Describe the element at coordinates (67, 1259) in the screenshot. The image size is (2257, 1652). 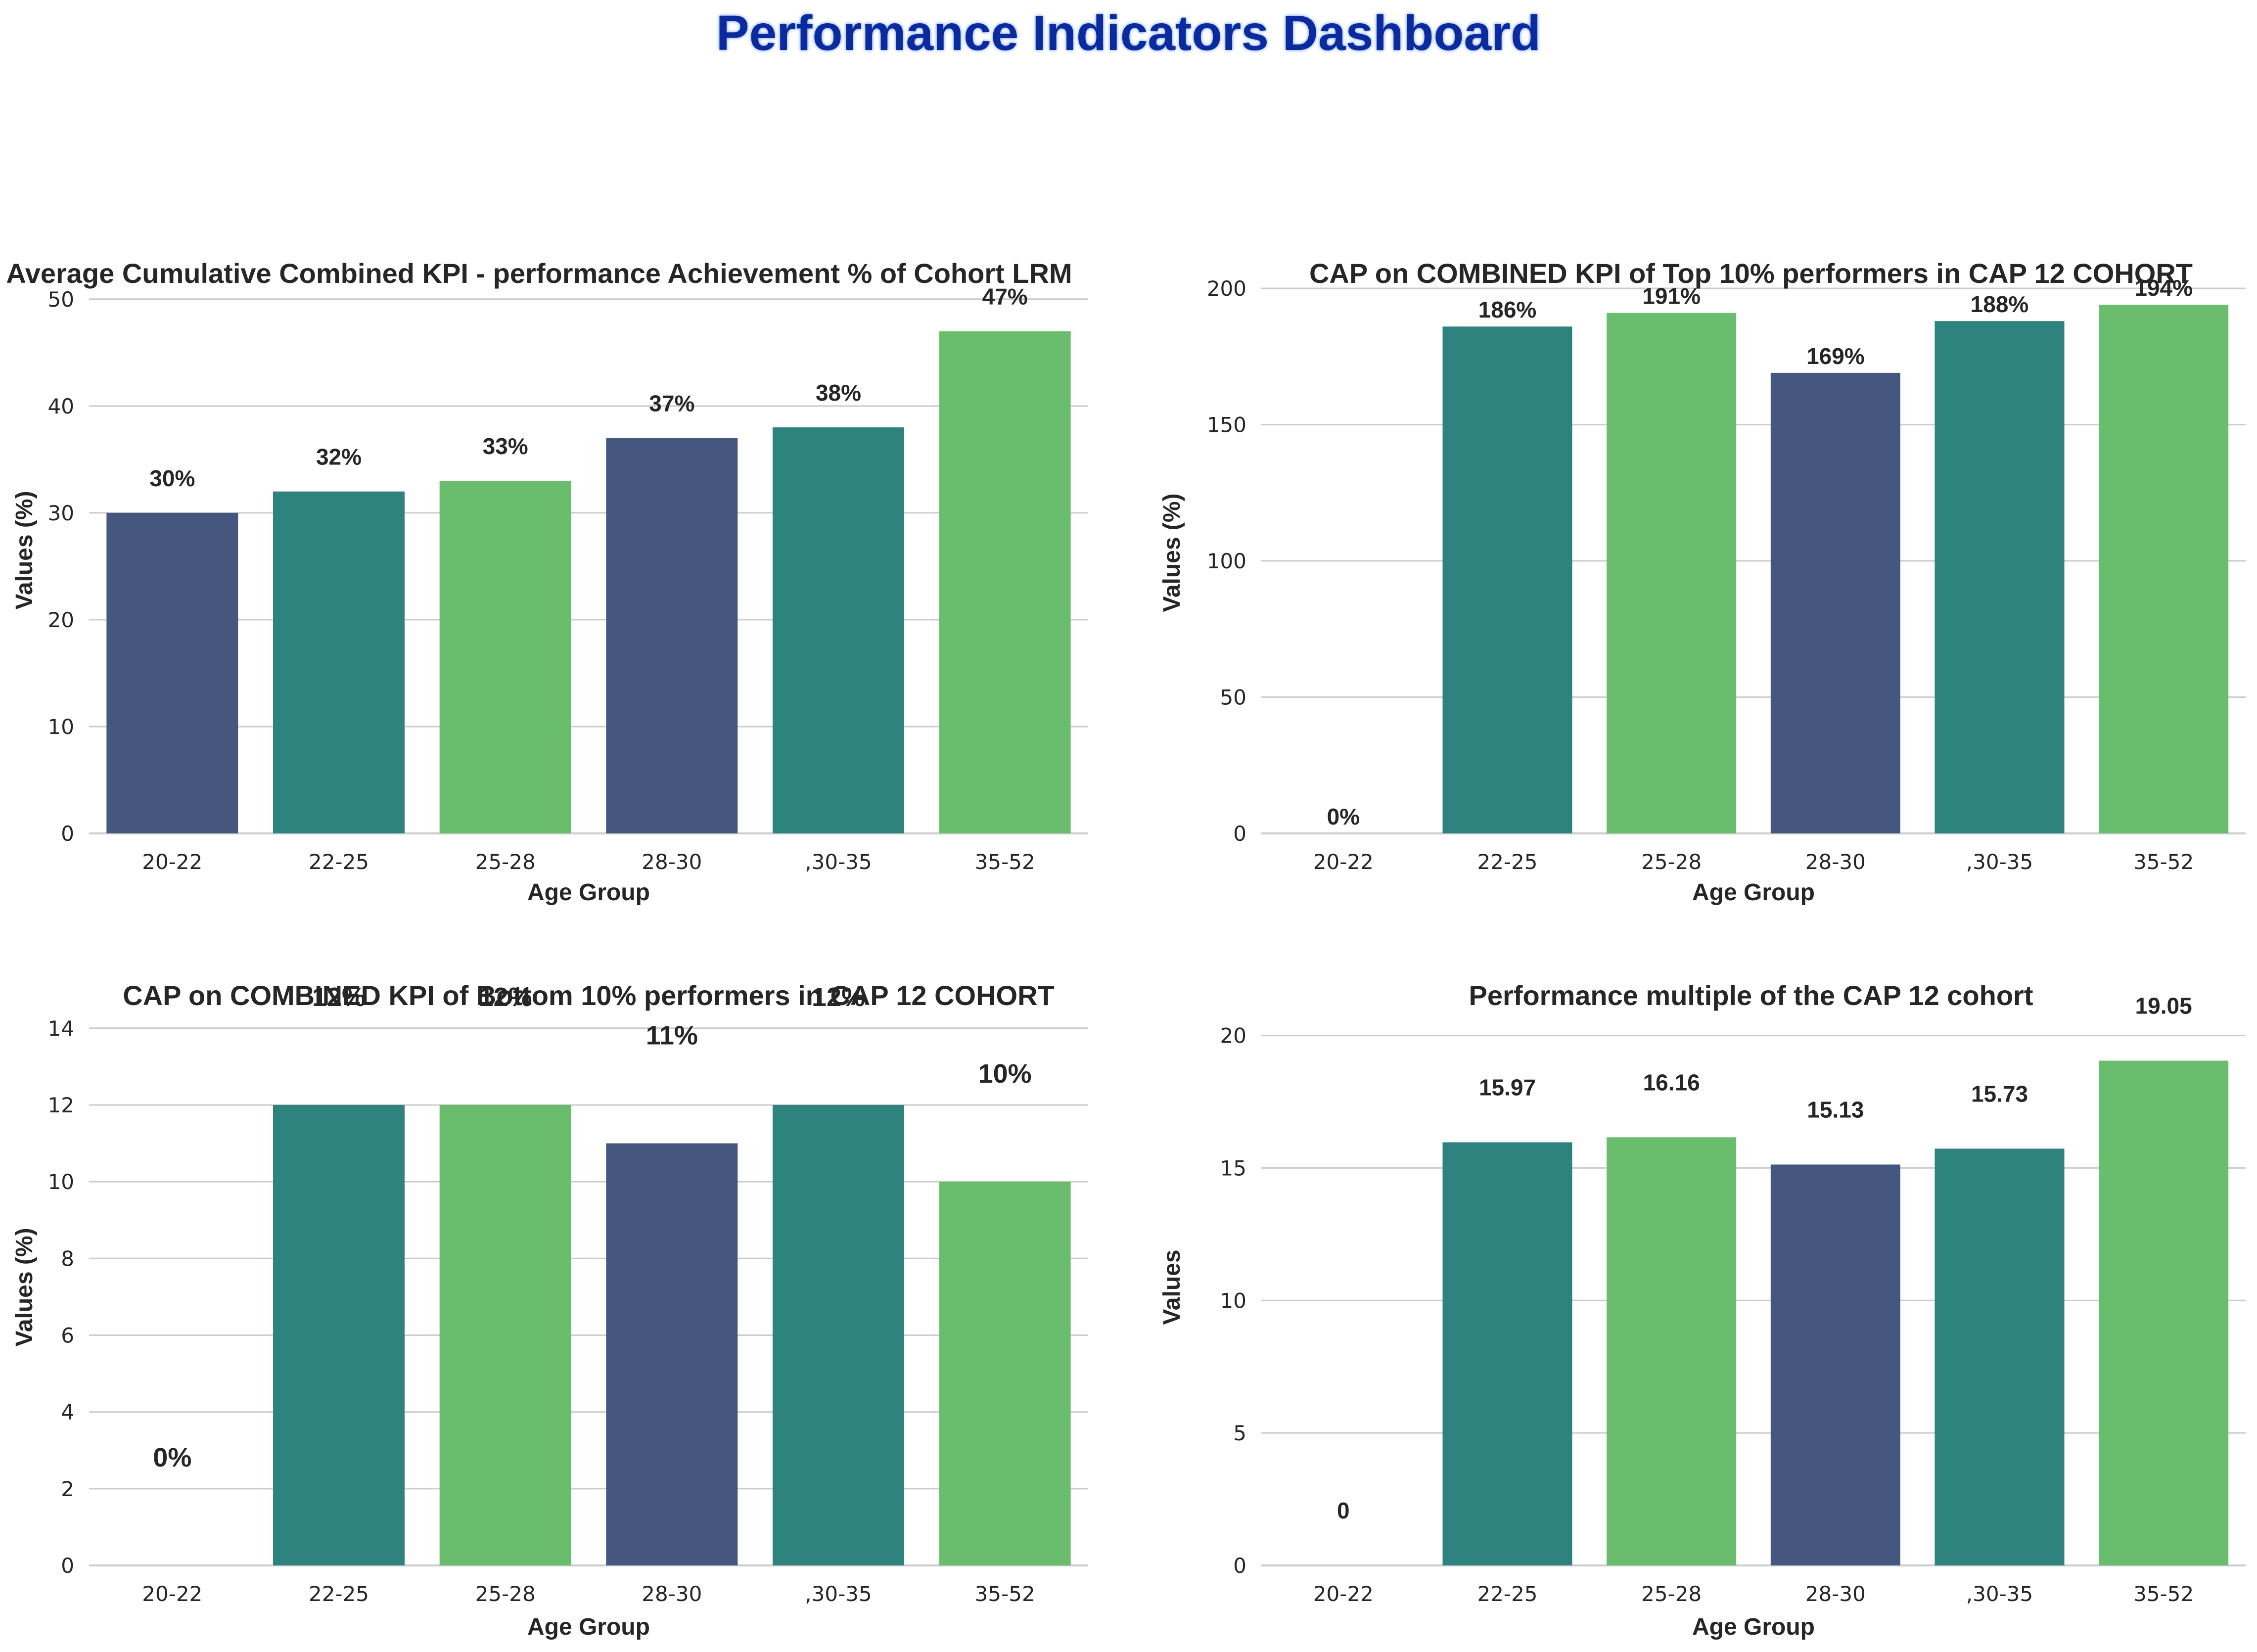
I see `y-tick-label: 8` at that location.